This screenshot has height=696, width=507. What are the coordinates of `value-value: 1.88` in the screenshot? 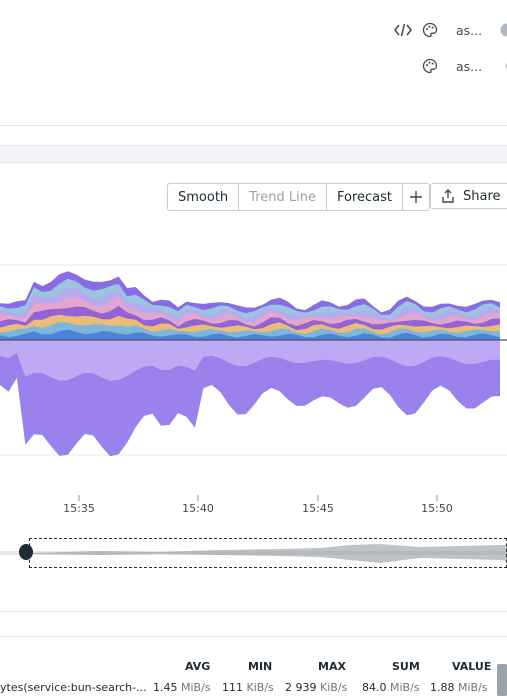 It's located at (442, 687).